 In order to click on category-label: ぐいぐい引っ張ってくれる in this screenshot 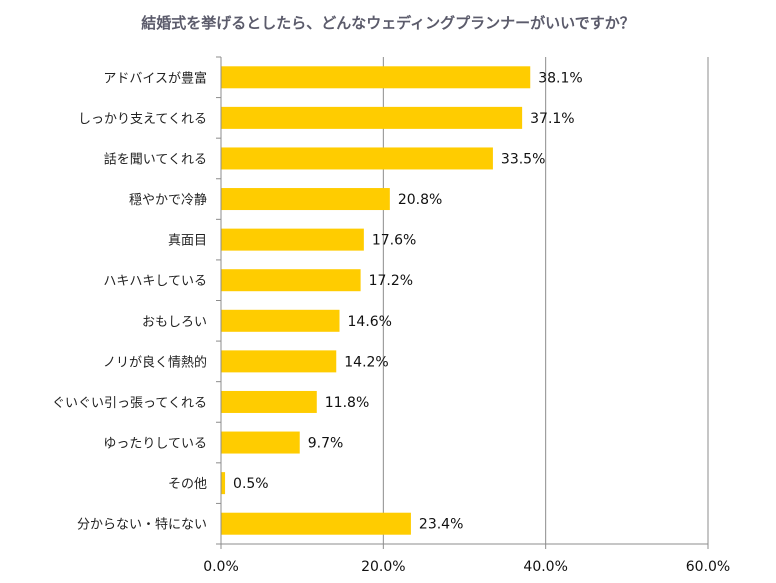, I will do `click(129, 403)`.